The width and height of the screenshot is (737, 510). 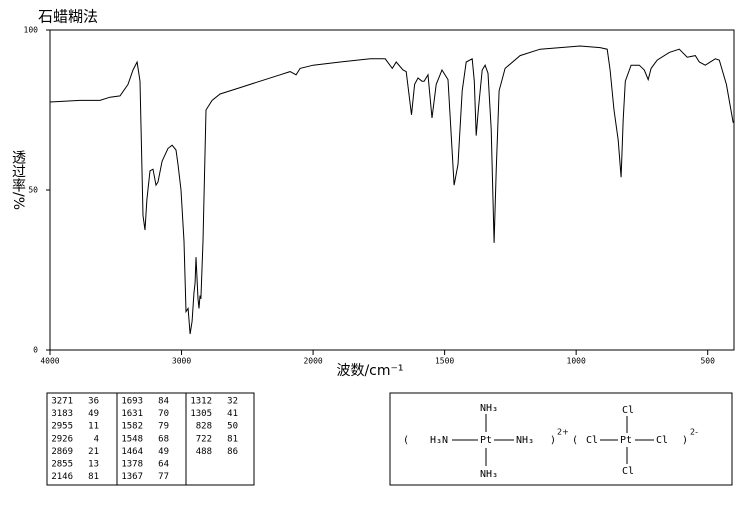 What do you see at coordinates (132, 465) in the screenshot?
I see `table-cell: 1378` at bounding box center [132, 465].